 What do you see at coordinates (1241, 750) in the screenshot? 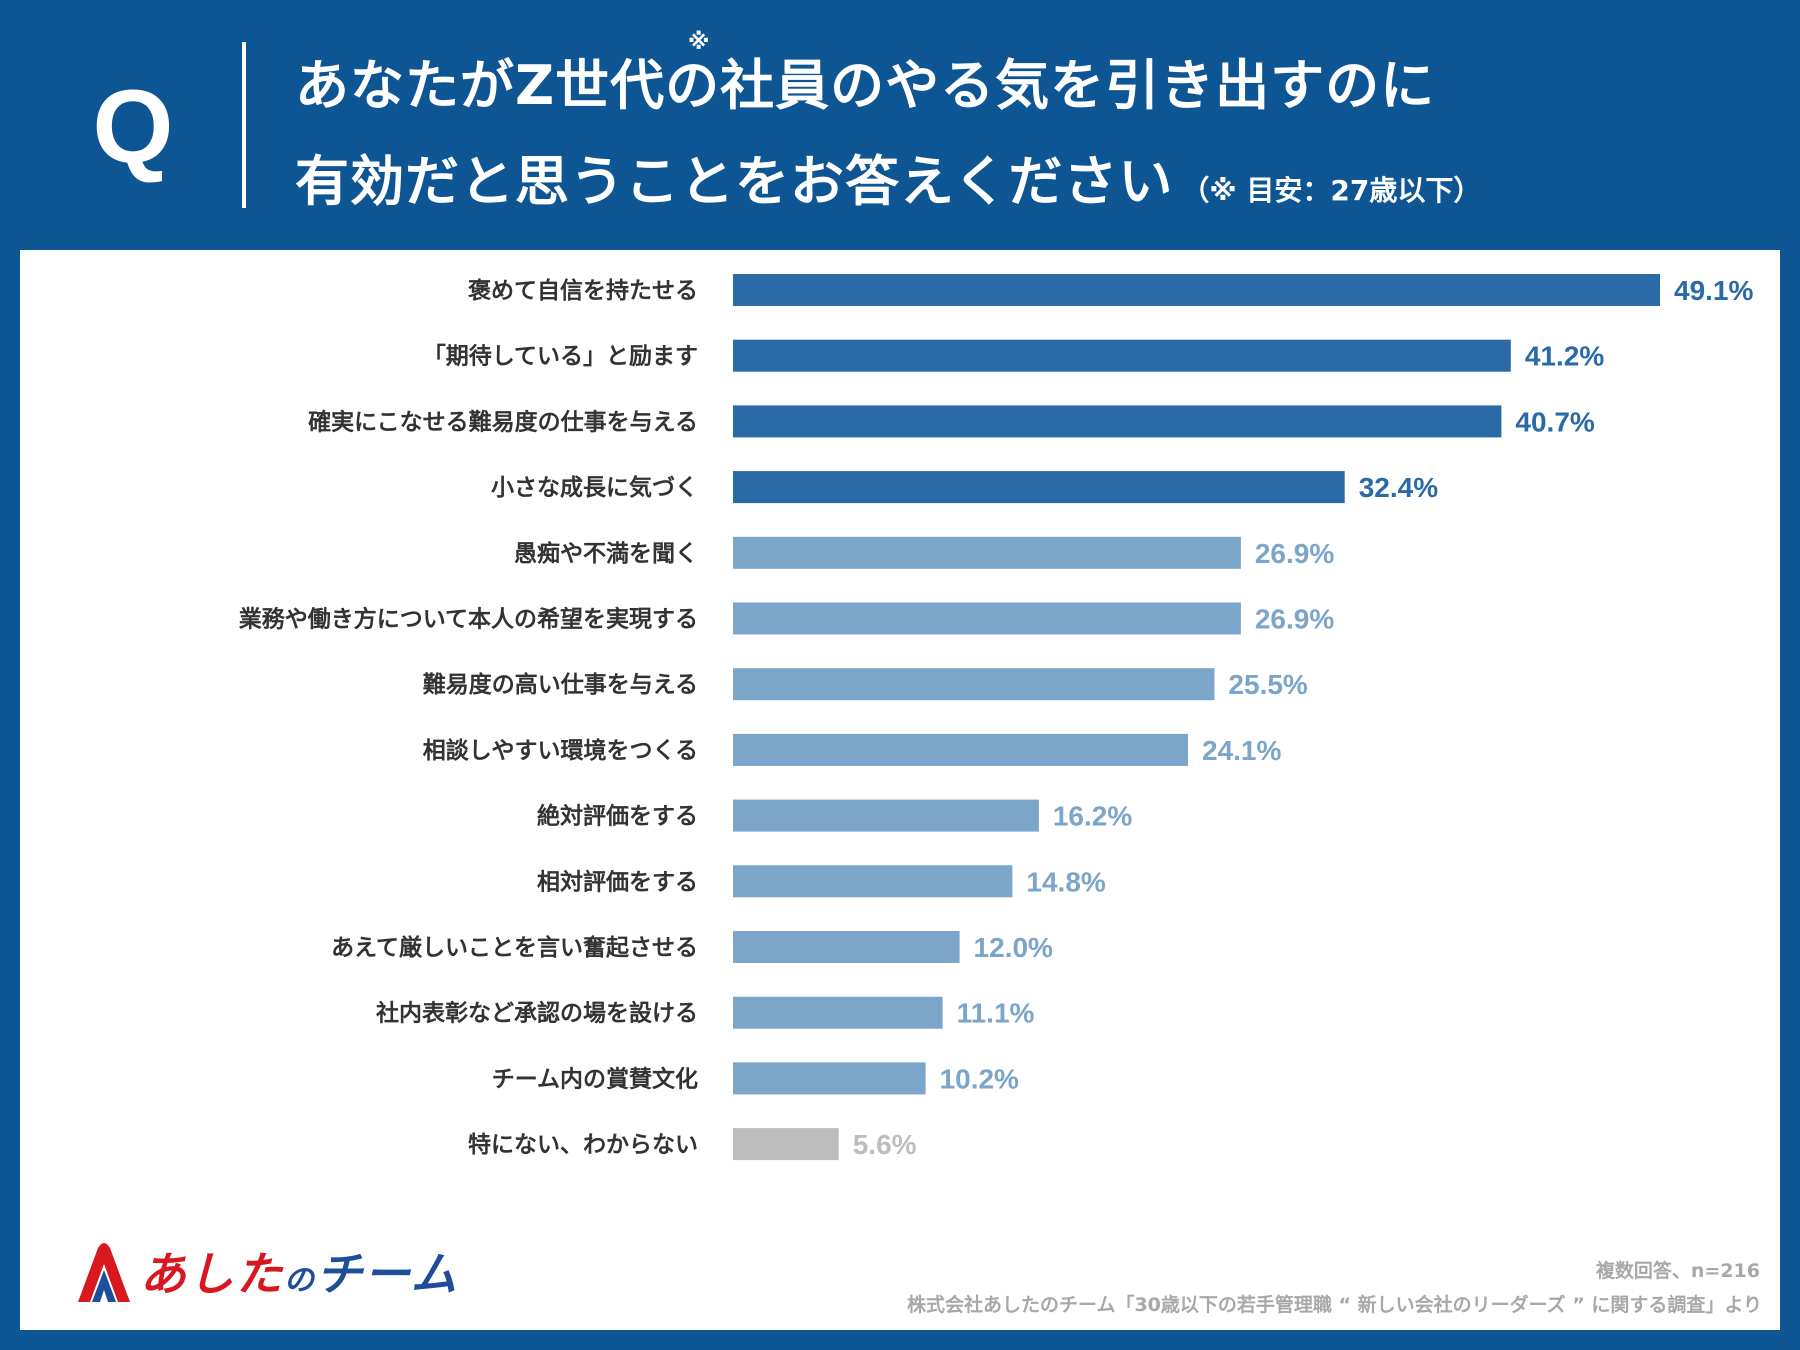
I see `value-label: 24.1%` at bounding box center [1241, 750].